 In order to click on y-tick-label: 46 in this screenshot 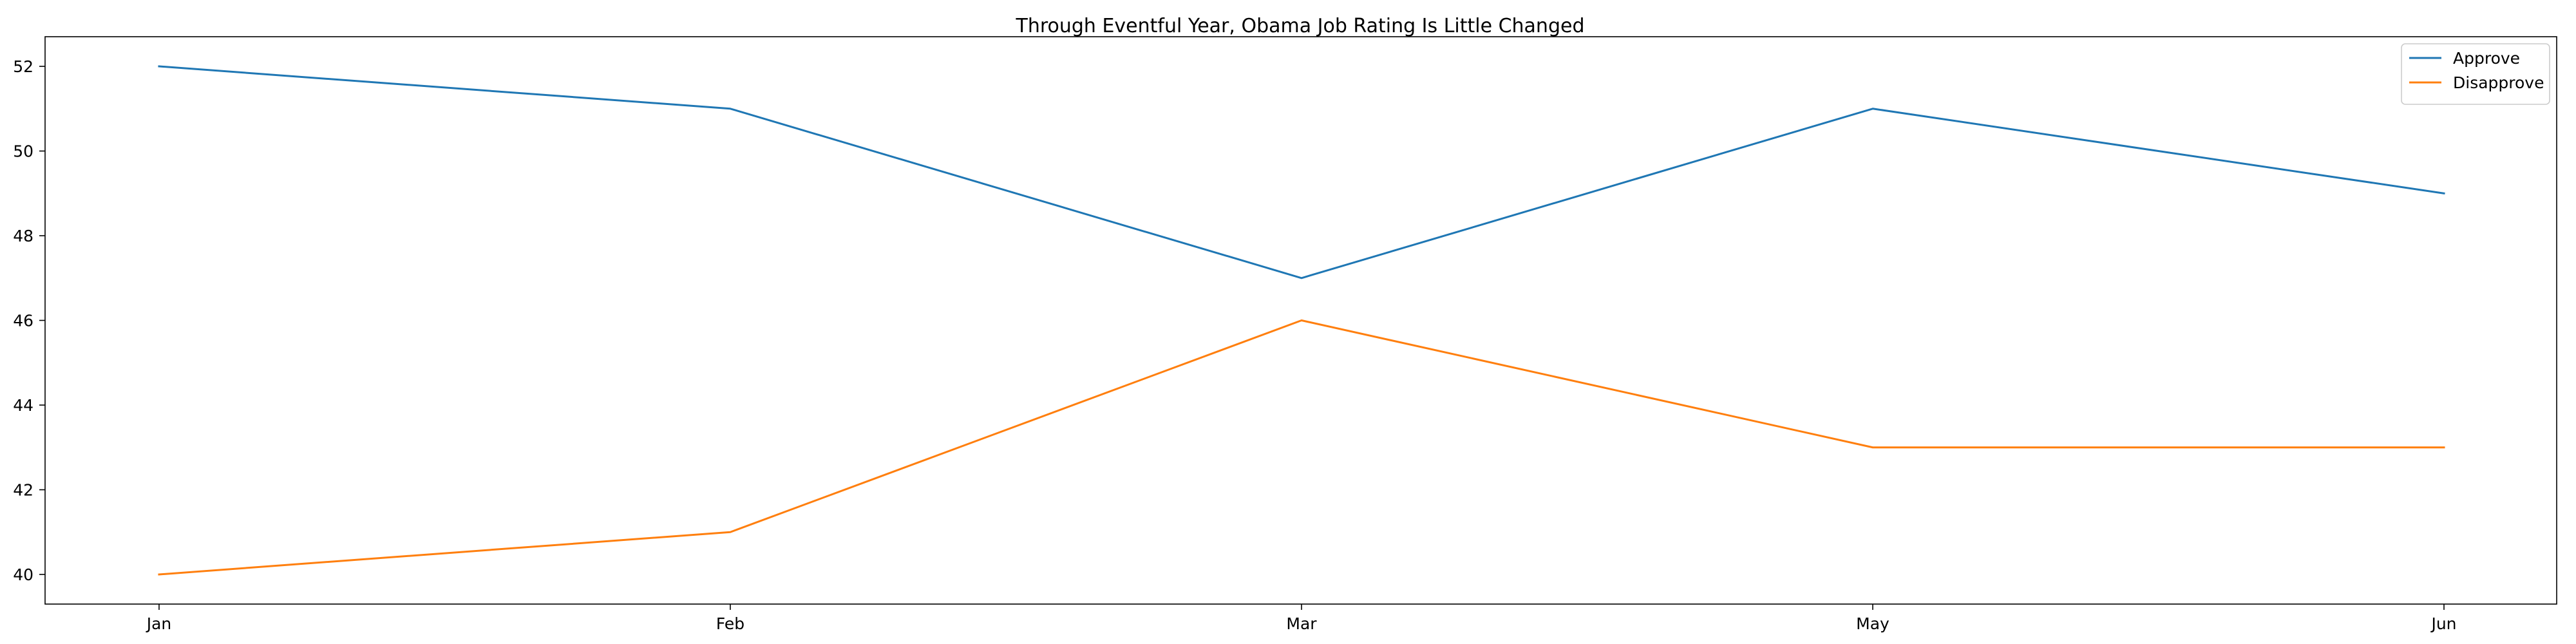, I will do `click(23, 321)`.